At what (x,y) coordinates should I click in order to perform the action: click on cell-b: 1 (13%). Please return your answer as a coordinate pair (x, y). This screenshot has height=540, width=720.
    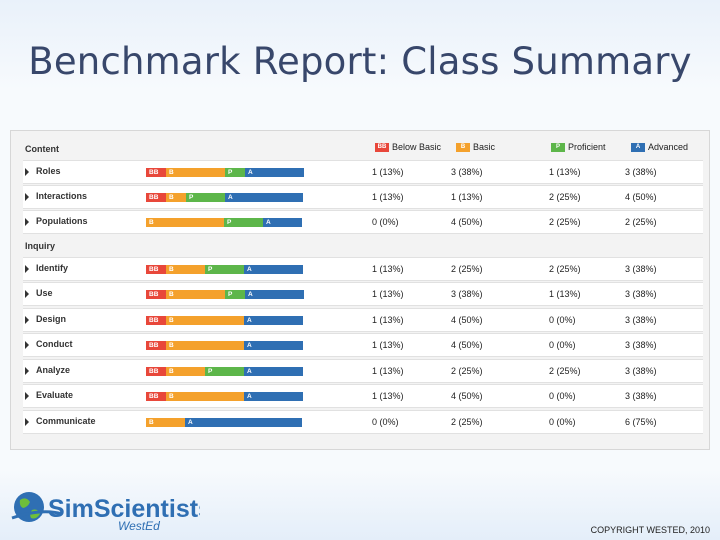
    Looking at the image, I should click on (467, 197).